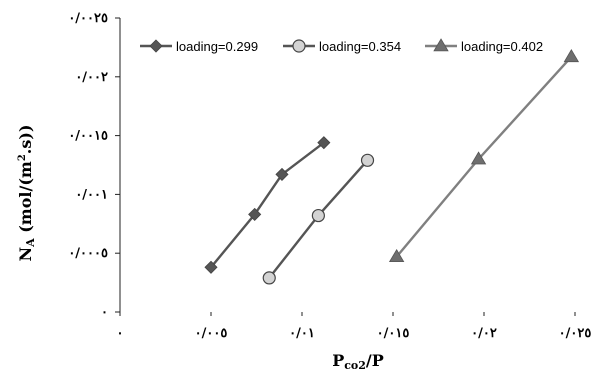  Describe the element at coordinates (484, 333) in the screenshot. I see `x-tick-label: ٠/٠٢` at that location.